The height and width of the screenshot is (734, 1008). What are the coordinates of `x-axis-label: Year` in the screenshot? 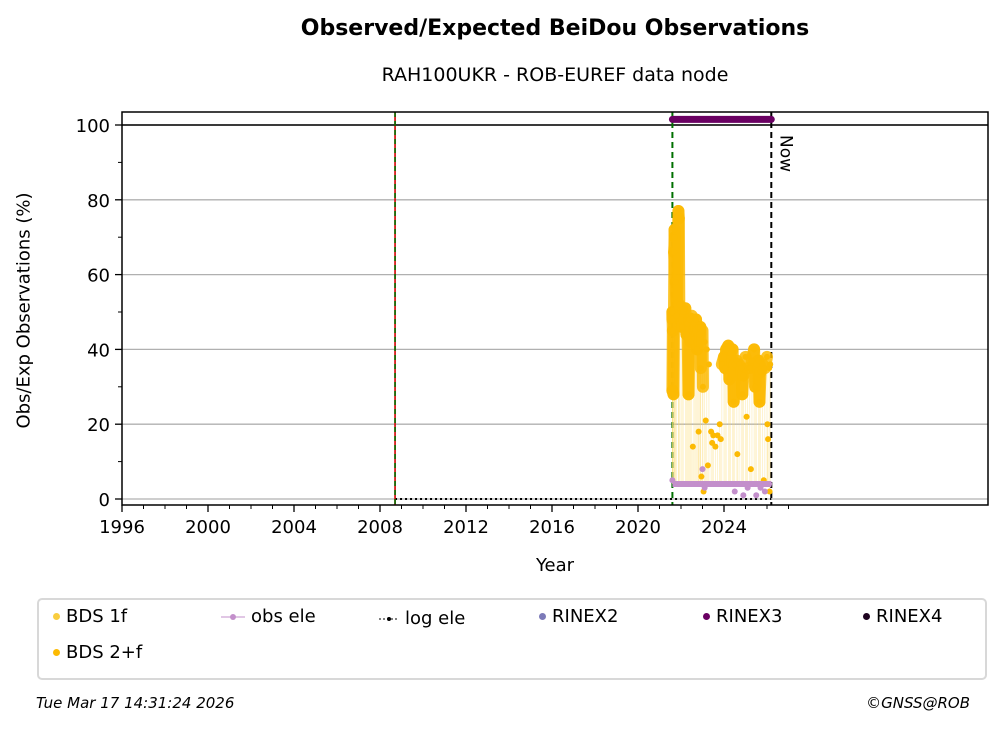 It's located at (555, 565).